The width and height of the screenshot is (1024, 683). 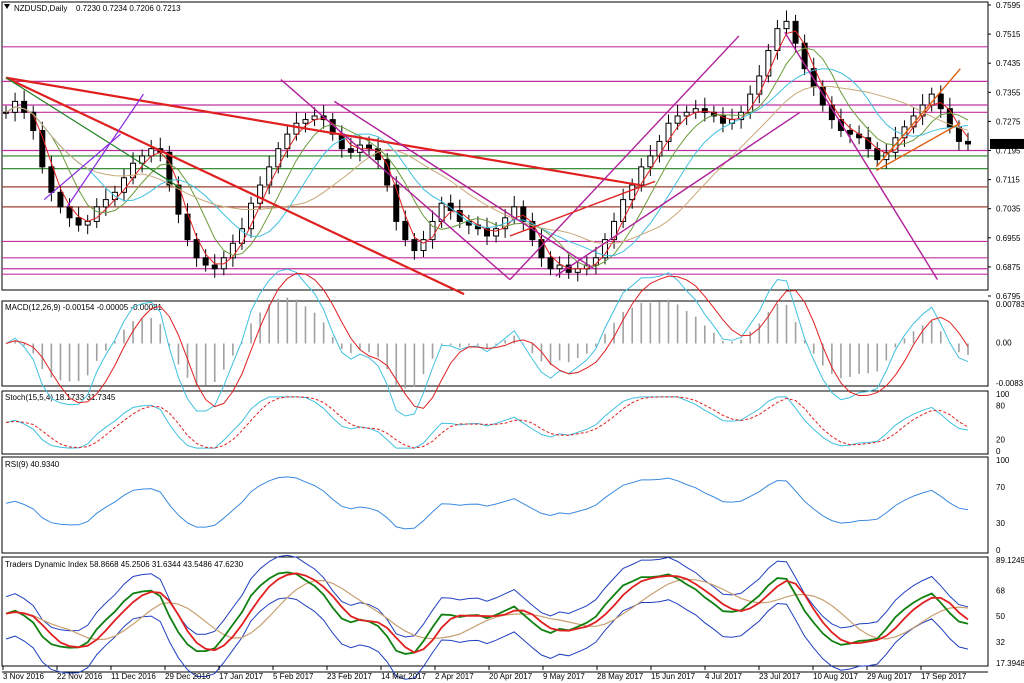 I want to click on price-tick-label: 0.7035, so click(x=1008, y=209).